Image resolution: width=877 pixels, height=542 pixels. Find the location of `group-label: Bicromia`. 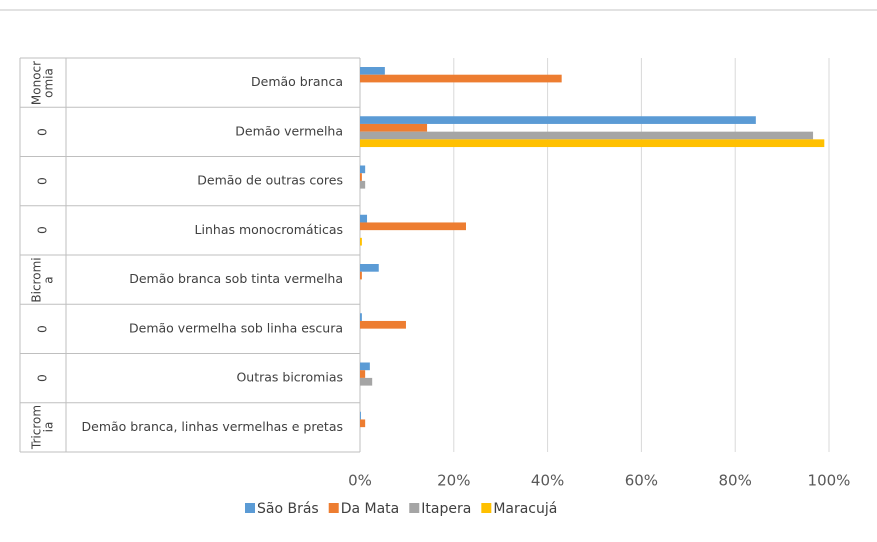

group-label: Bicromia is located at coordinates (43, 280).